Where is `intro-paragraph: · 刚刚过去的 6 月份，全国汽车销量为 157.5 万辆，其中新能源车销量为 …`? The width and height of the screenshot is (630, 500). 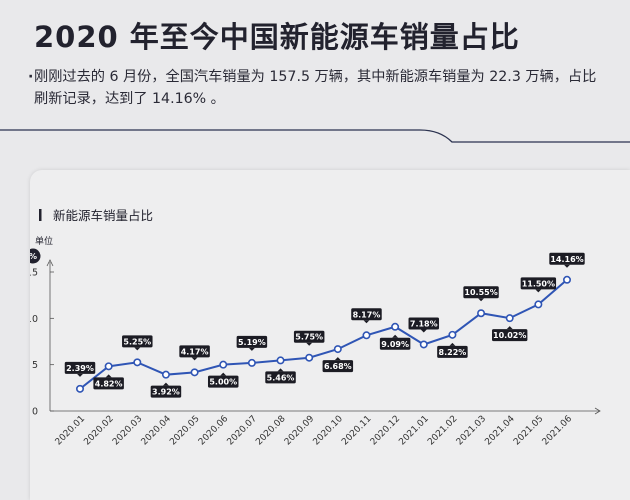
intro-paragraph: · 刚刚过去的 6 月份，全国汽车销量为 157.5 万辆，其中新能源车销量为 … is located at coordinates (316, 88).